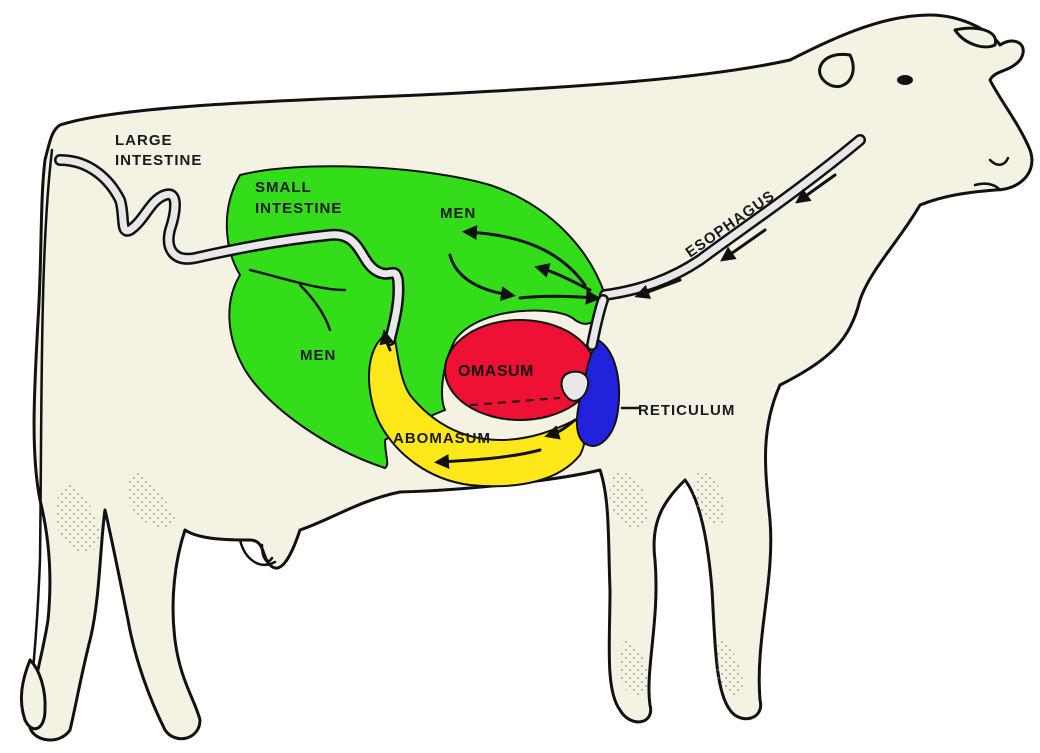 The width and height of the screenshot is (1040, 753). I want to click on hoof-speckle, so click(634, 668).